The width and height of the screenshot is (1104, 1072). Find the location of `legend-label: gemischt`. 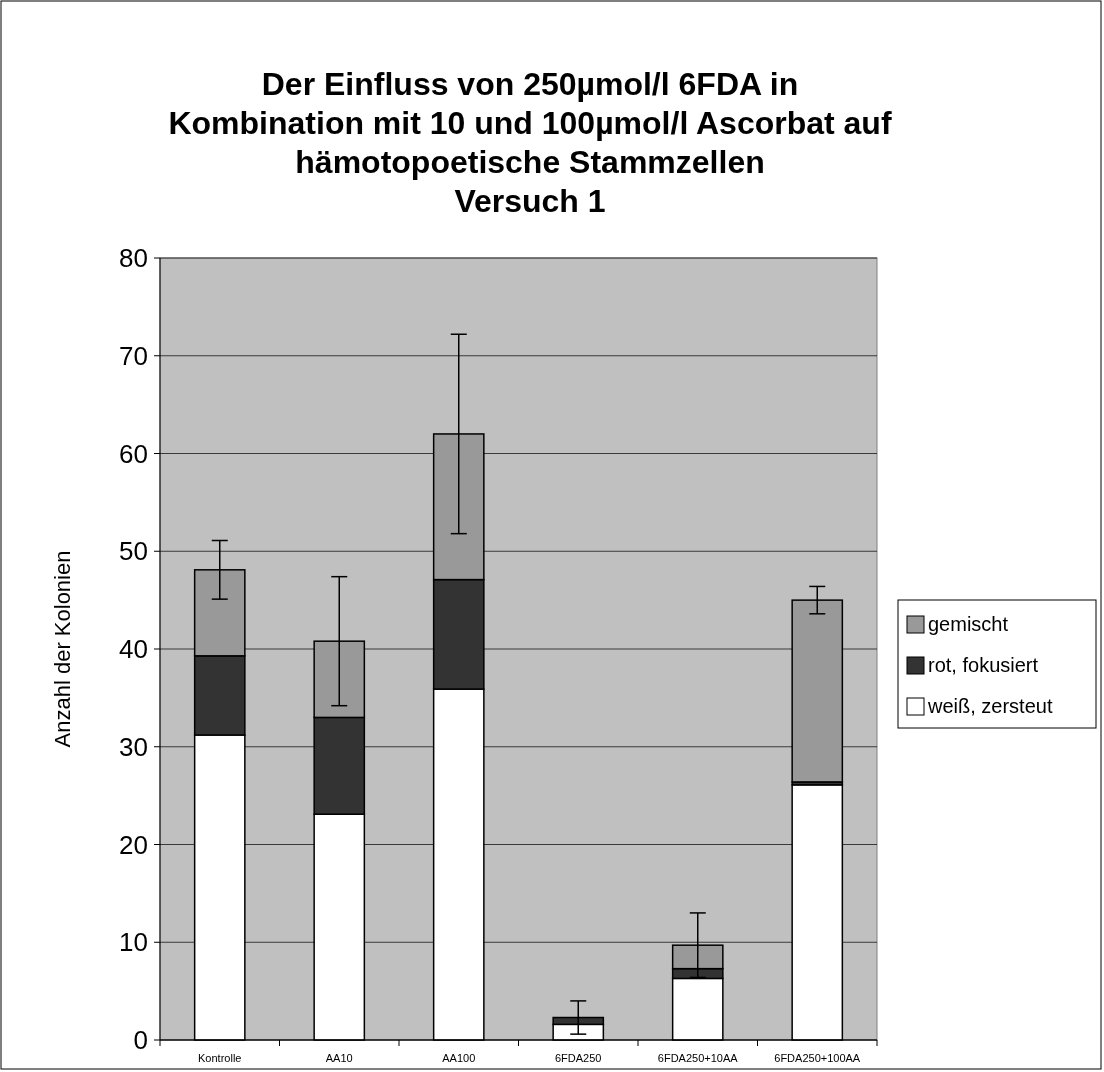

legend-label: gemischt is located at coordinates (968, 624).